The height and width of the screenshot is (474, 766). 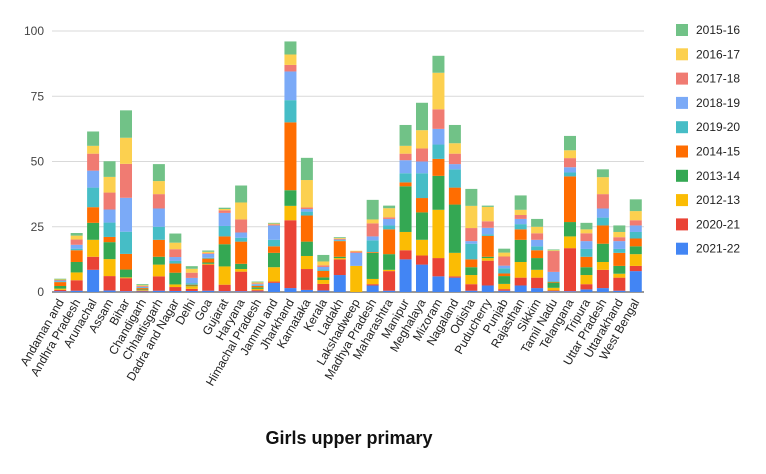 What do you see at coordinates (718, 79) in the screenshot?
I see `legend-label: 2017-18` at bounding box center [718, 79].